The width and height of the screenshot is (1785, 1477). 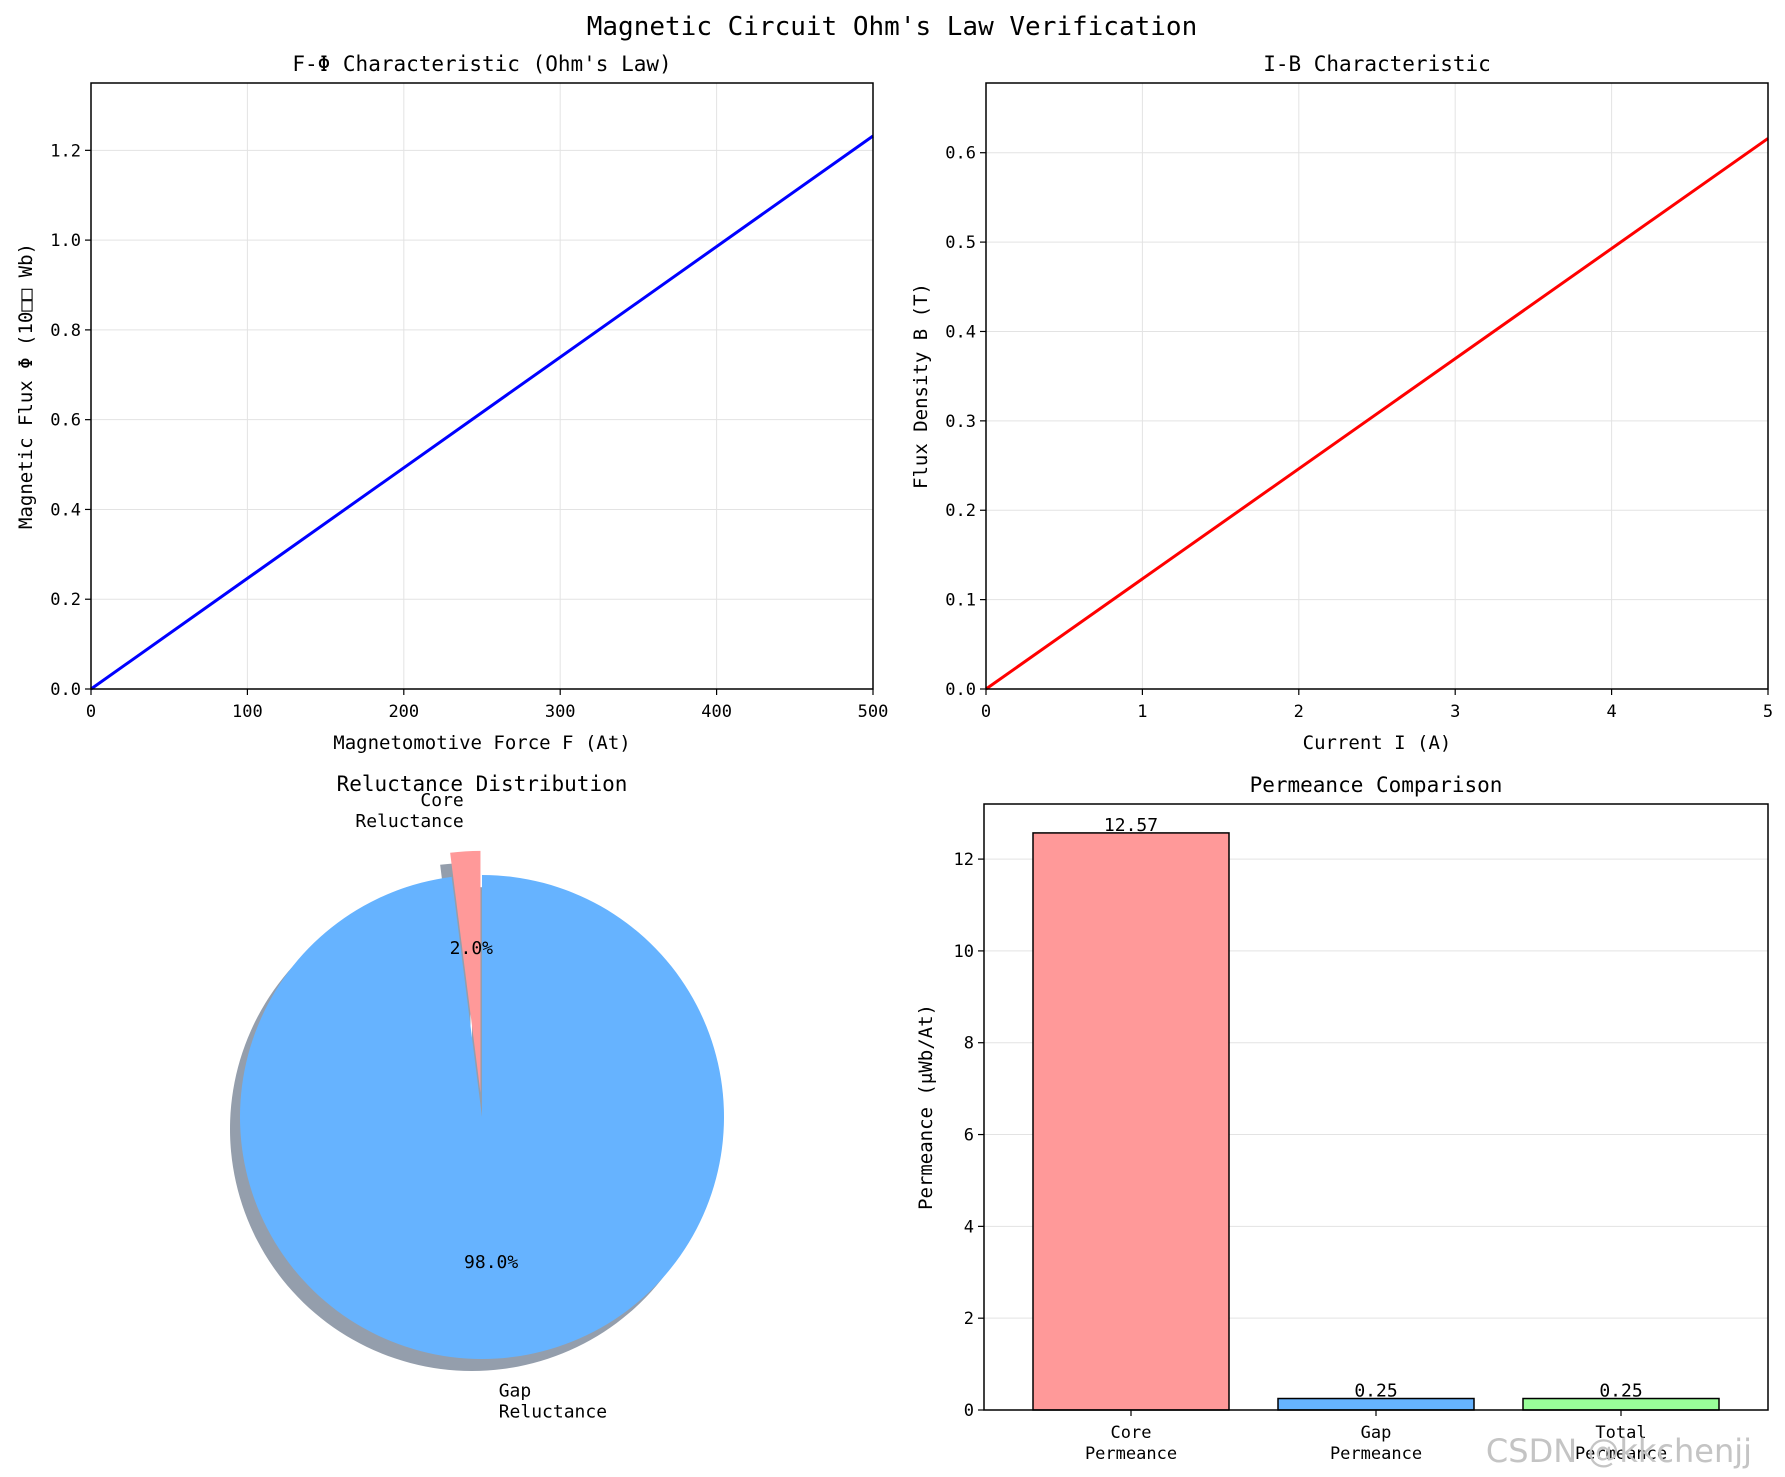 I want to click on y-tick-label: 10, so click(x=964, y=952).